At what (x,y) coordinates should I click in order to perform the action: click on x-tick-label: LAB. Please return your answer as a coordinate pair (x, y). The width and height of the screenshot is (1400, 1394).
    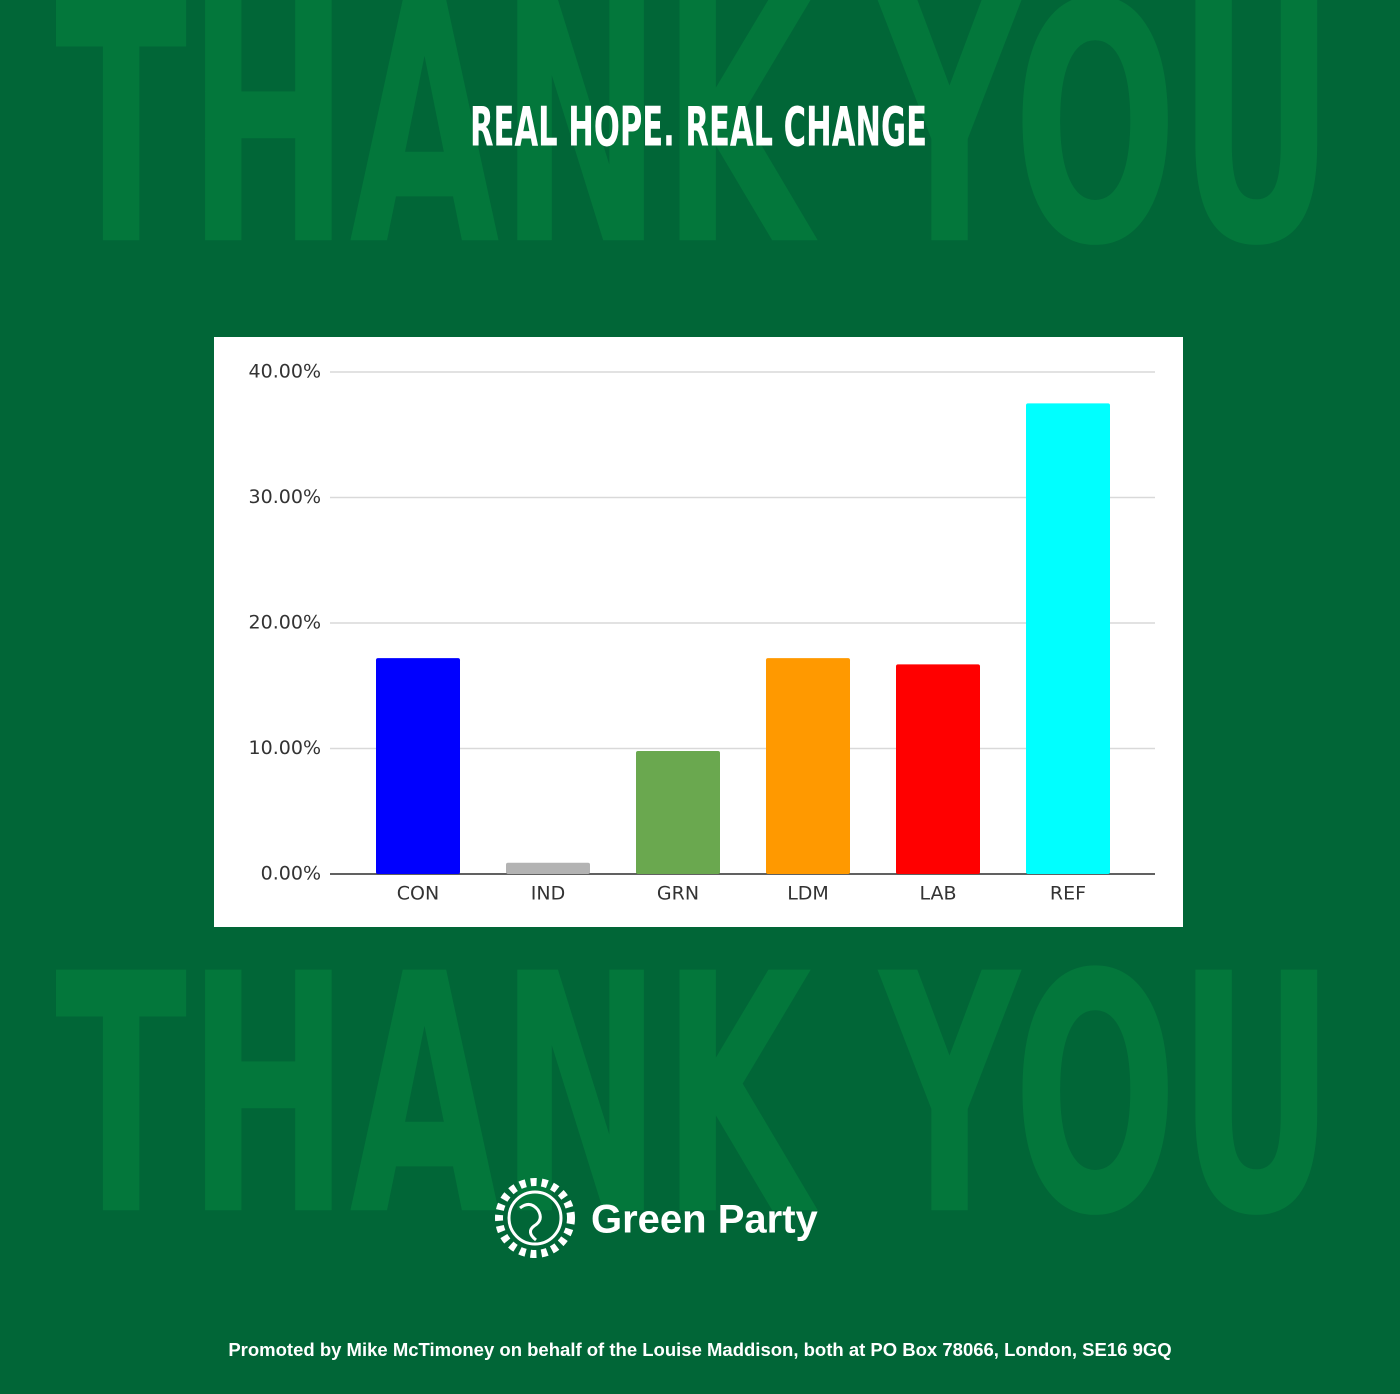
    Looking at the image, I should click on (937, 894).